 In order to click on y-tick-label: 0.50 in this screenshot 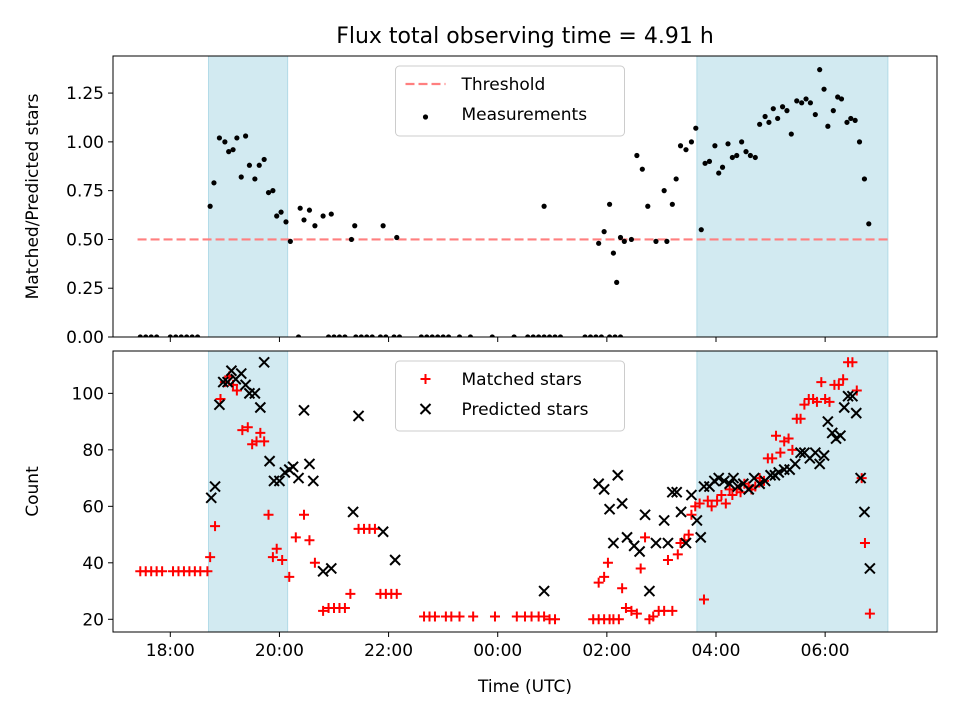, I will do `click(85, 240)`.